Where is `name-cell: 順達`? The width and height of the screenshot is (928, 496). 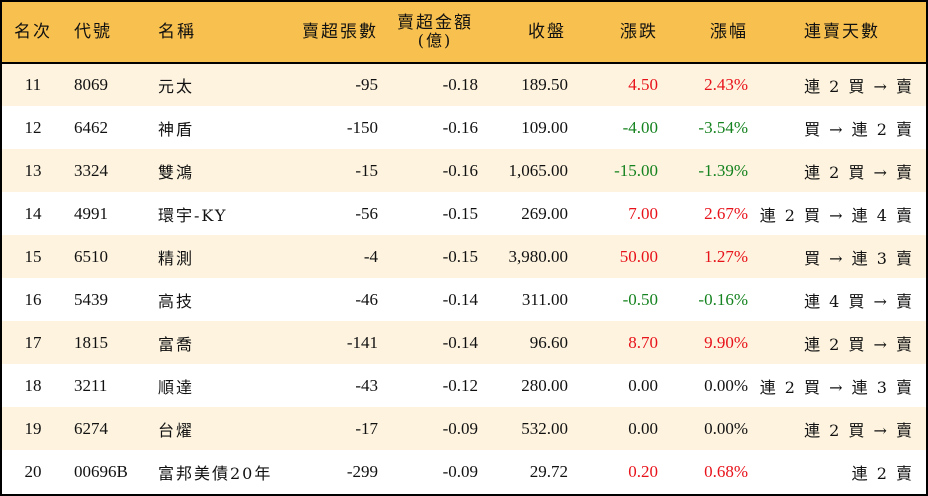 name-cell: 順達 is located at coordinates (176, 387).